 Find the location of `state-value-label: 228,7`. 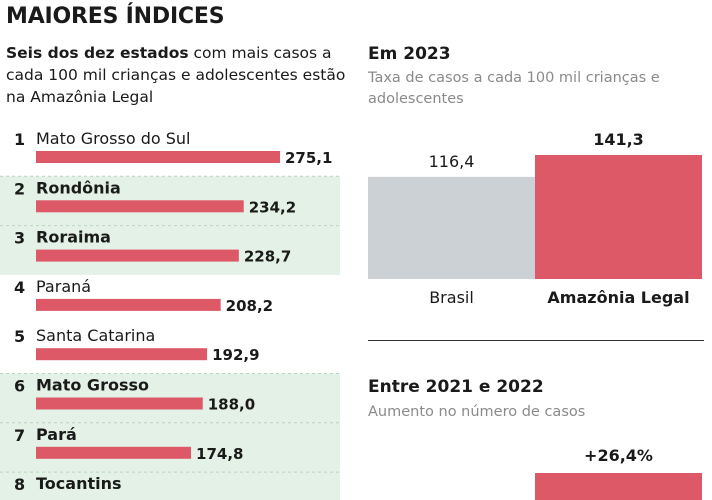

state-value-label: 228,7 is located at coordinates (267, 257).